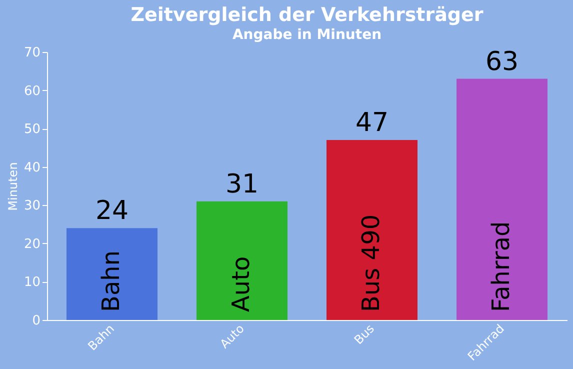 The height and width of the screenshot is (369, 573). What do you see at coordinates (32, 282) in the screenshot?
I see `y-tick-label: 10` at bounding box center [32, 282].